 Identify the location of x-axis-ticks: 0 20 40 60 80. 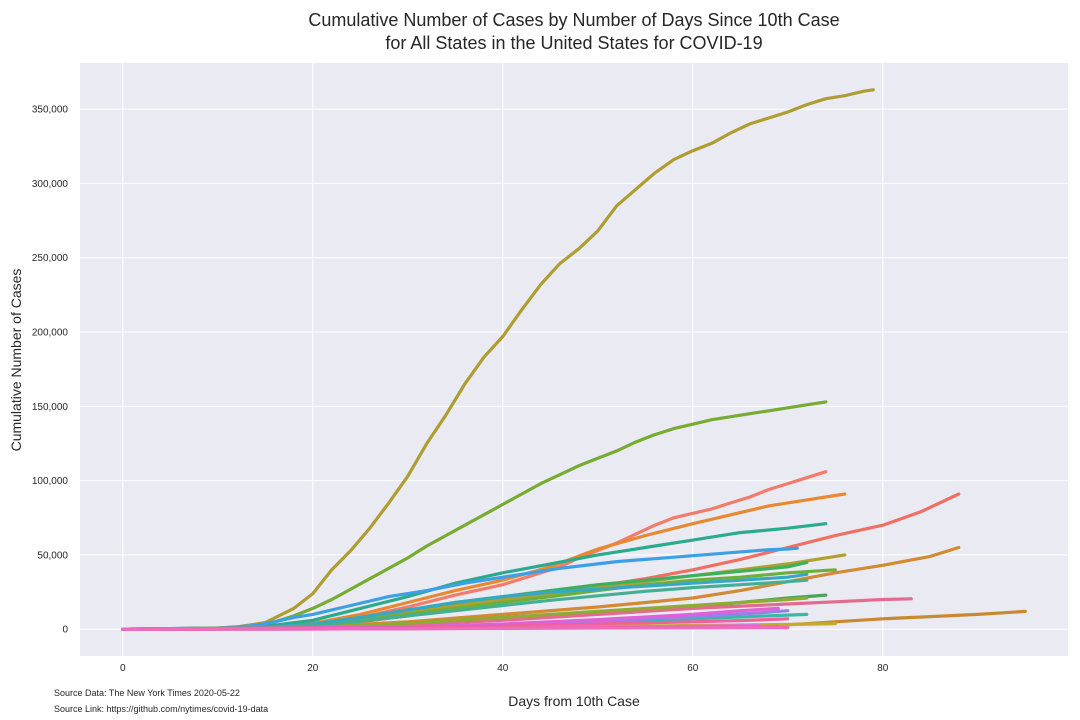
(504, 668).